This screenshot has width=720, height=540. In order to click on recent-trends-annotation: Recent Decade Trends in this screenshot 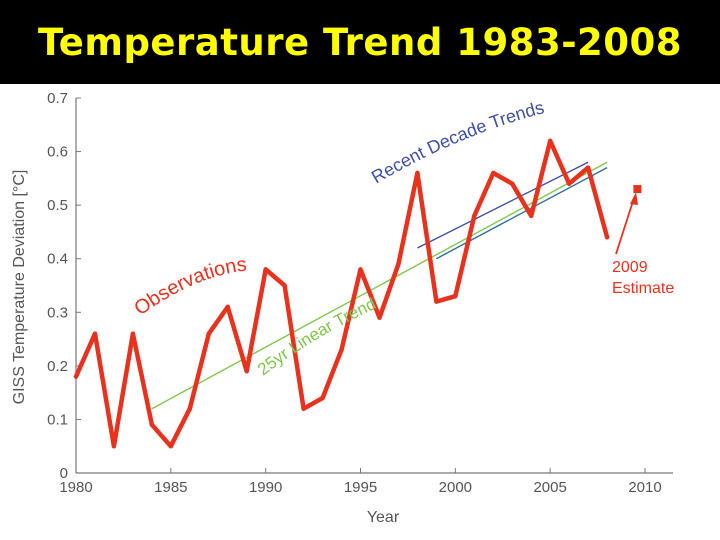, I will do `click(457, 142)`.